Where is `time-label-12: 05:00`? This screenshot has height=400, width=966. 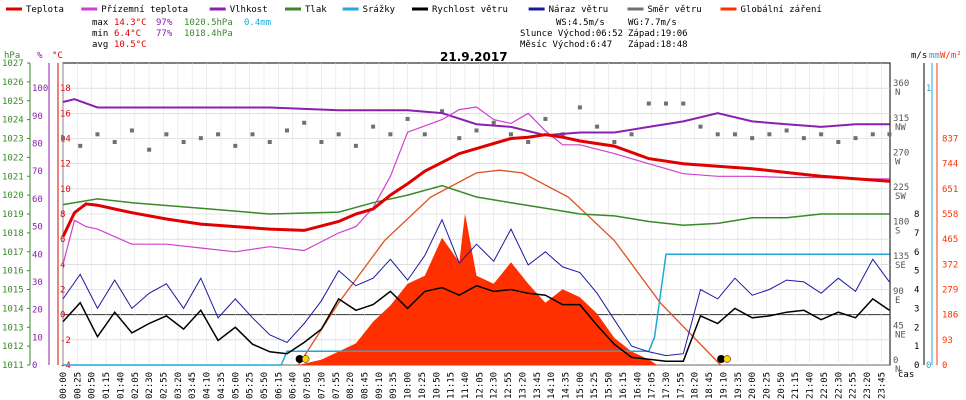
time-label-12: 05:00 is located at coordinates (236, 385).